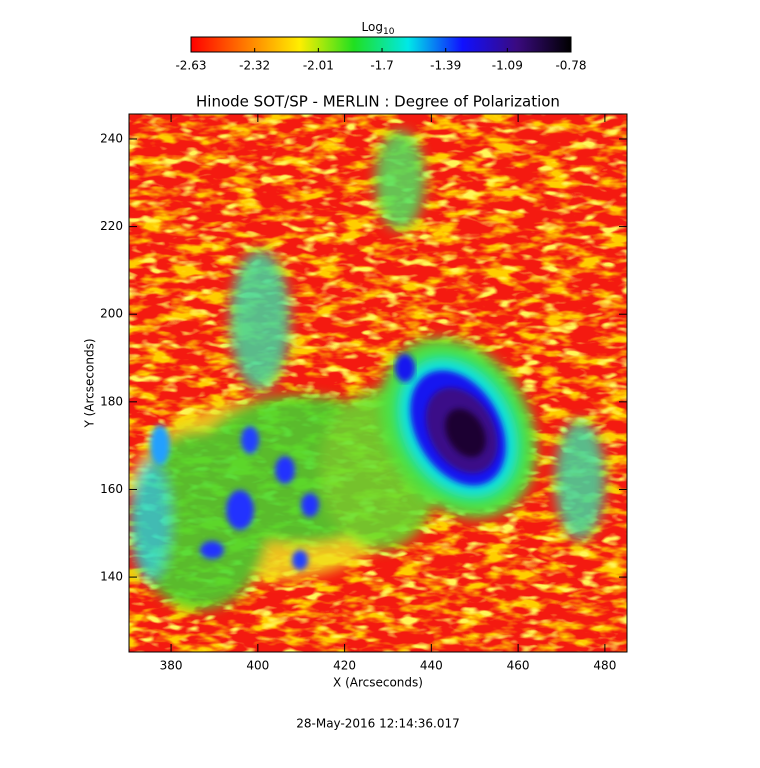 This screenshot has width=760, height=768. Describe the element at coordinates (111, 401) in the screenshot. I see `y-tick-label: 180` at that location.